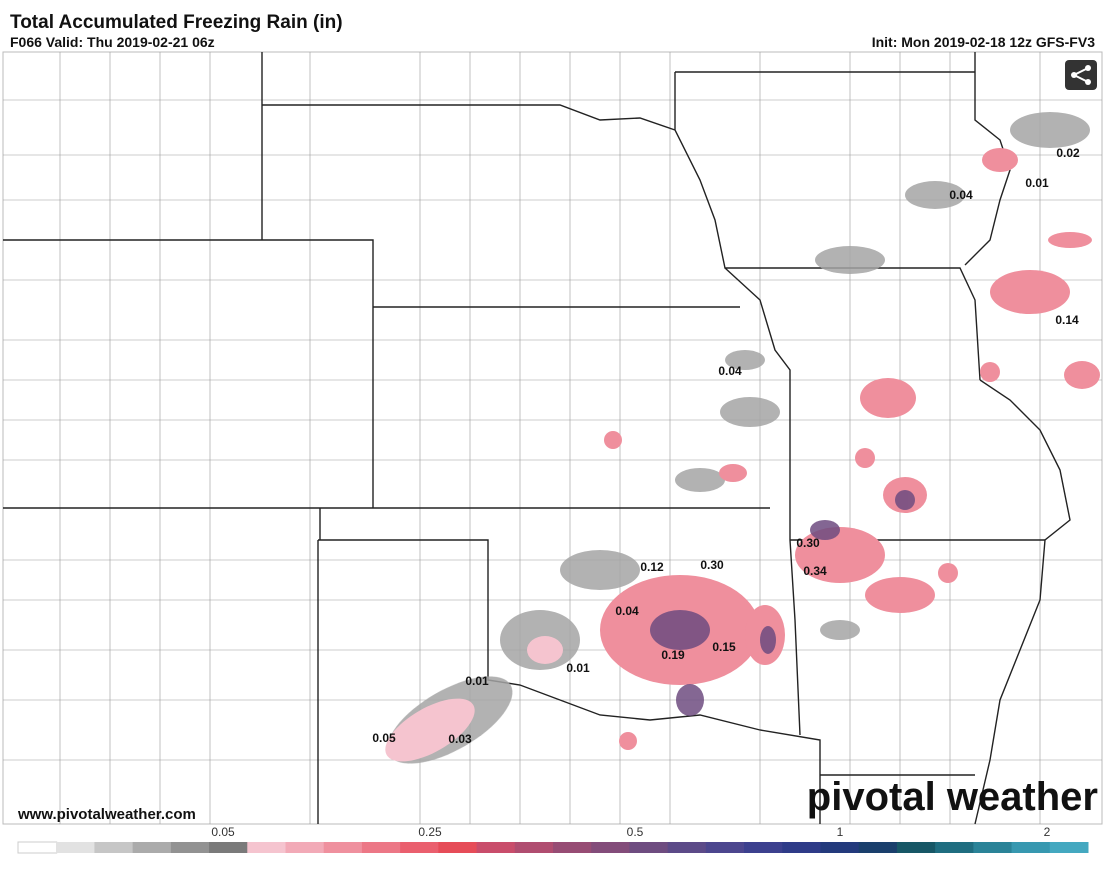 The width and height of the screenshot is (1118, 884). Describe the element at coordinates (724, 647) in the screenshot. I see `point-label: 0.15` at that location.